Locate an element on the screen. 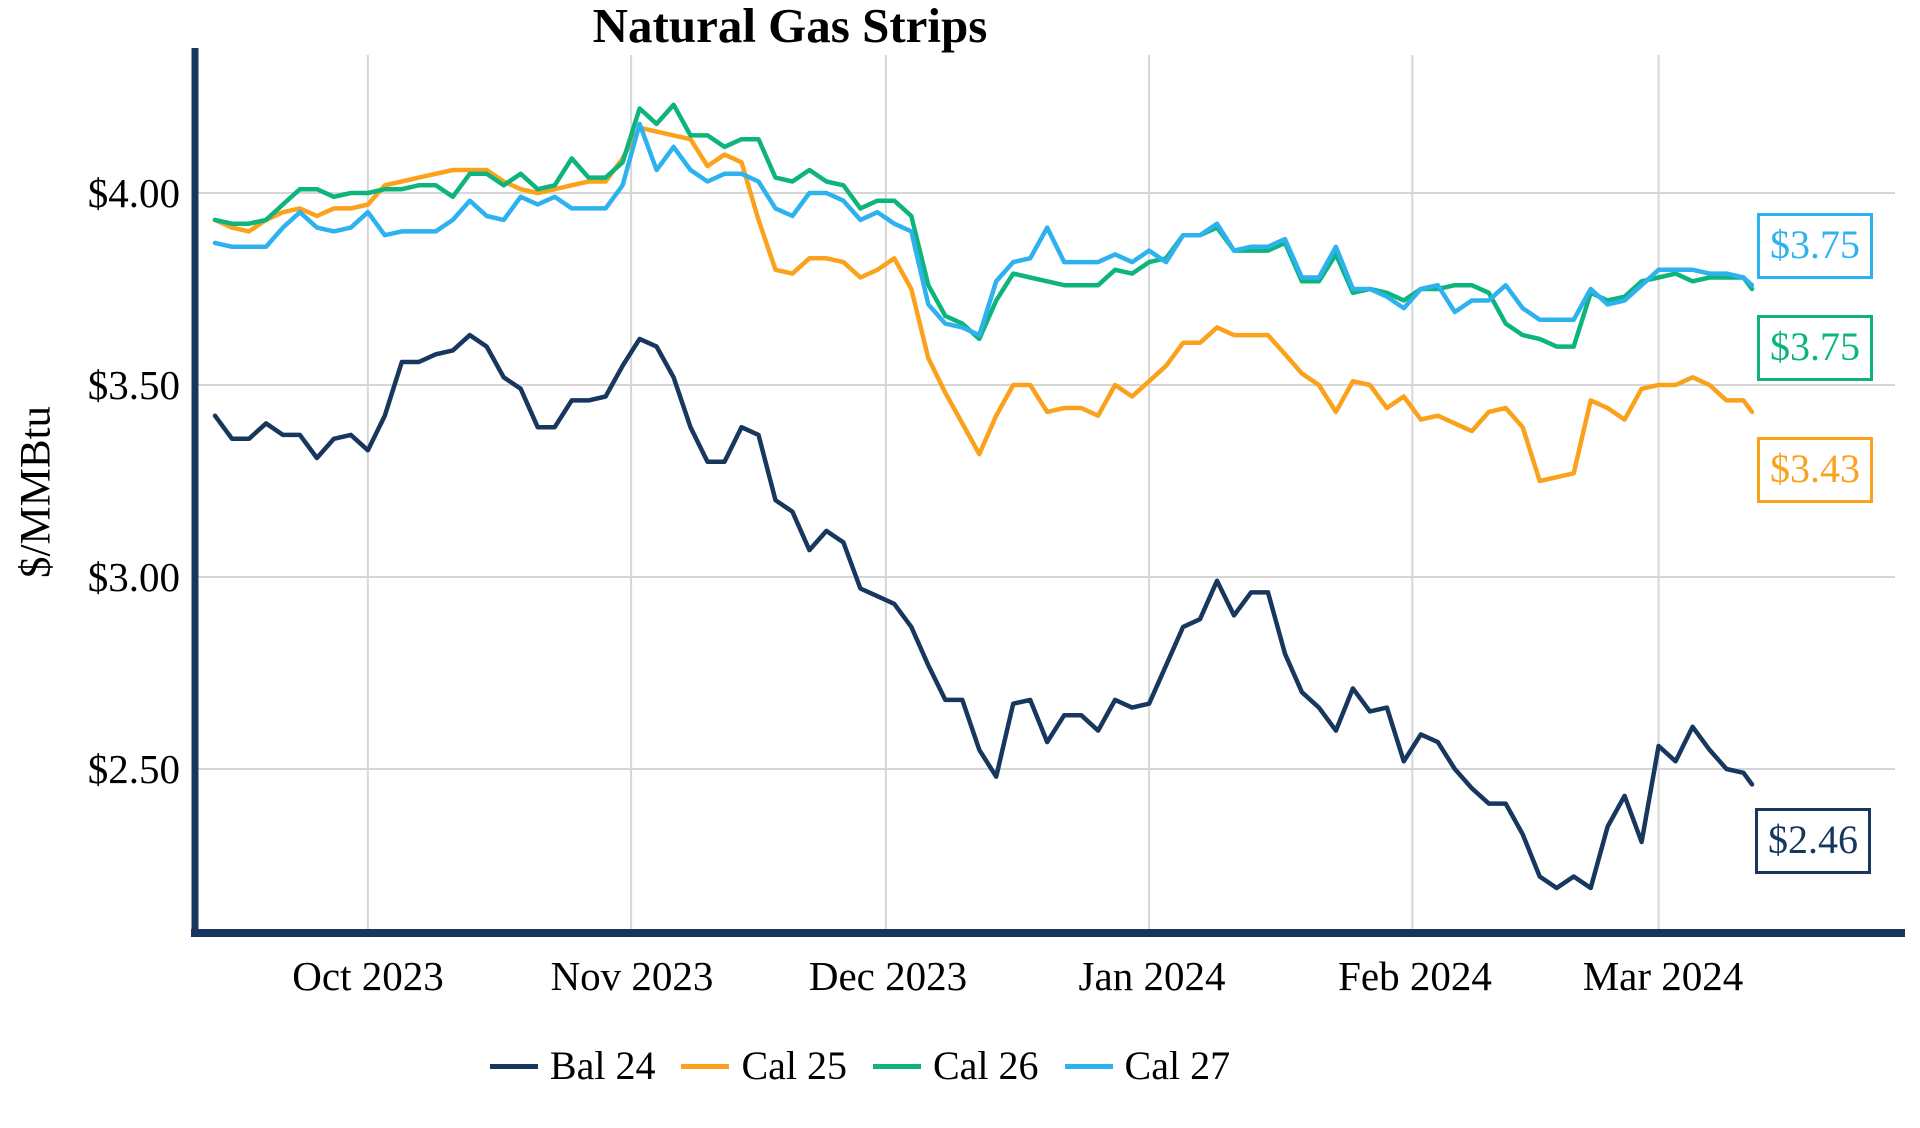  chart-title: Natural Gas Strips is located at coordinates (790, 26).